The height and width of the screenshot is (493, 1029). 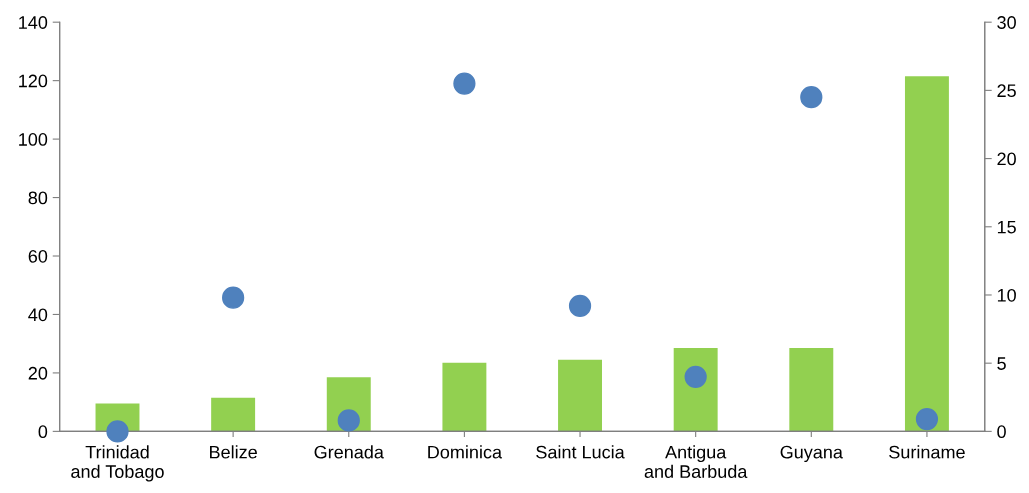 What do you see at coordinates (117, 463) in the screenshot?
I see `x-tick-label: Trinidad and Tobago` at bounding box center [117, 463].